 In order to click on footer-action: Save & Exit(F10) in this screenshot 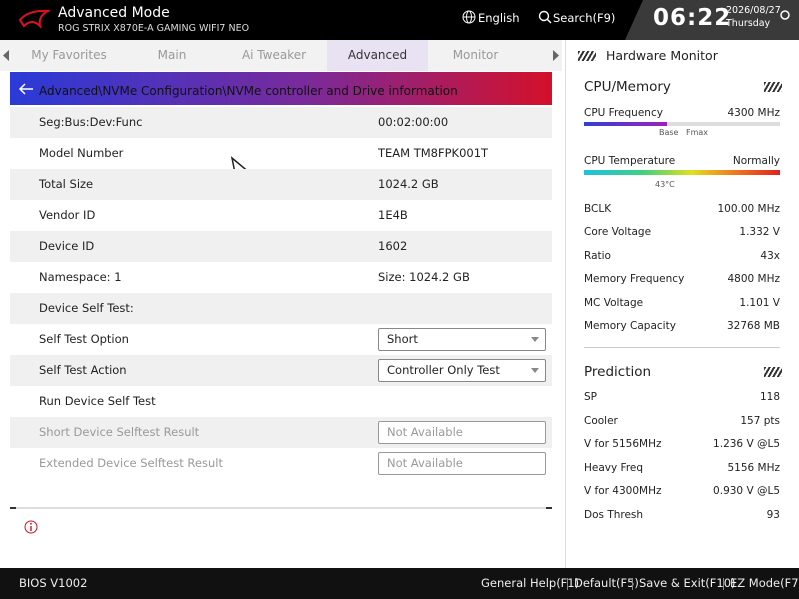, I will do `click(687, 583)`.